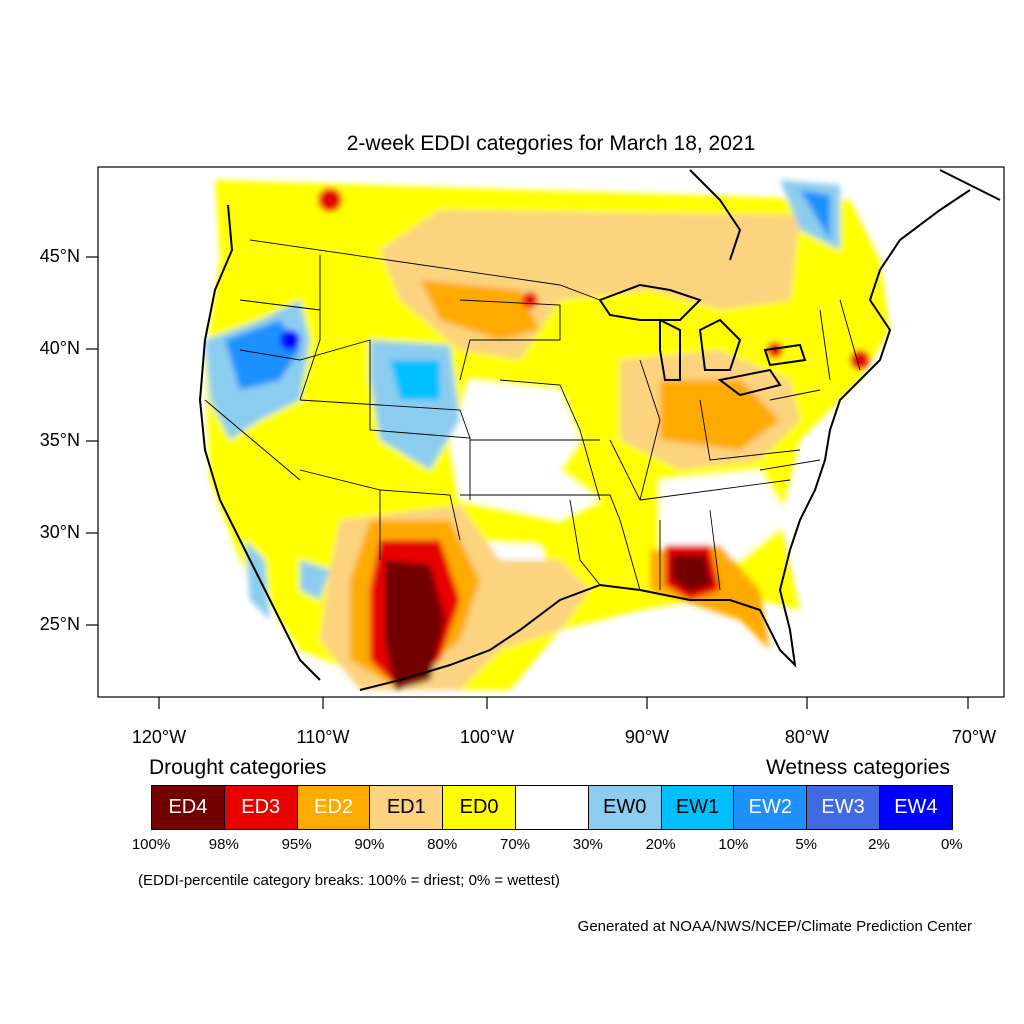 The height and width of the screenshot is (1024, 1024). I want to click on legend-box-ed2: ED2, so click(333, 807).